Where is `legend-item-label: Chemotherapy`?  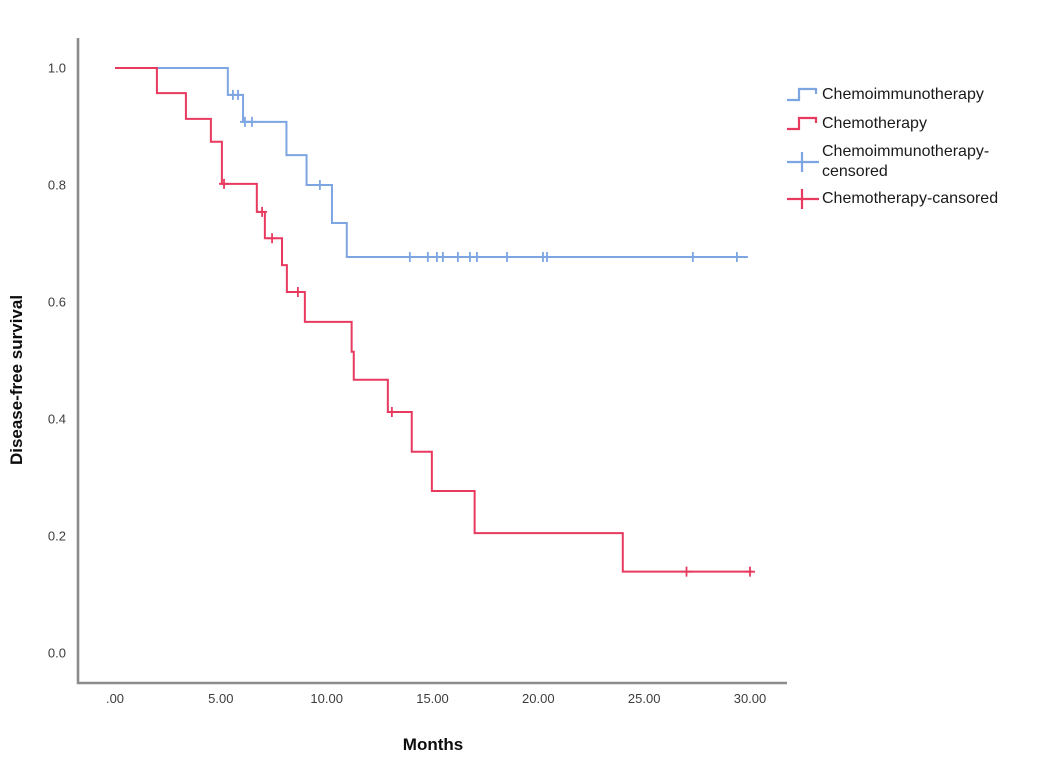
legend-item-label: Chemotherapy is located at coordinates (874, 124).